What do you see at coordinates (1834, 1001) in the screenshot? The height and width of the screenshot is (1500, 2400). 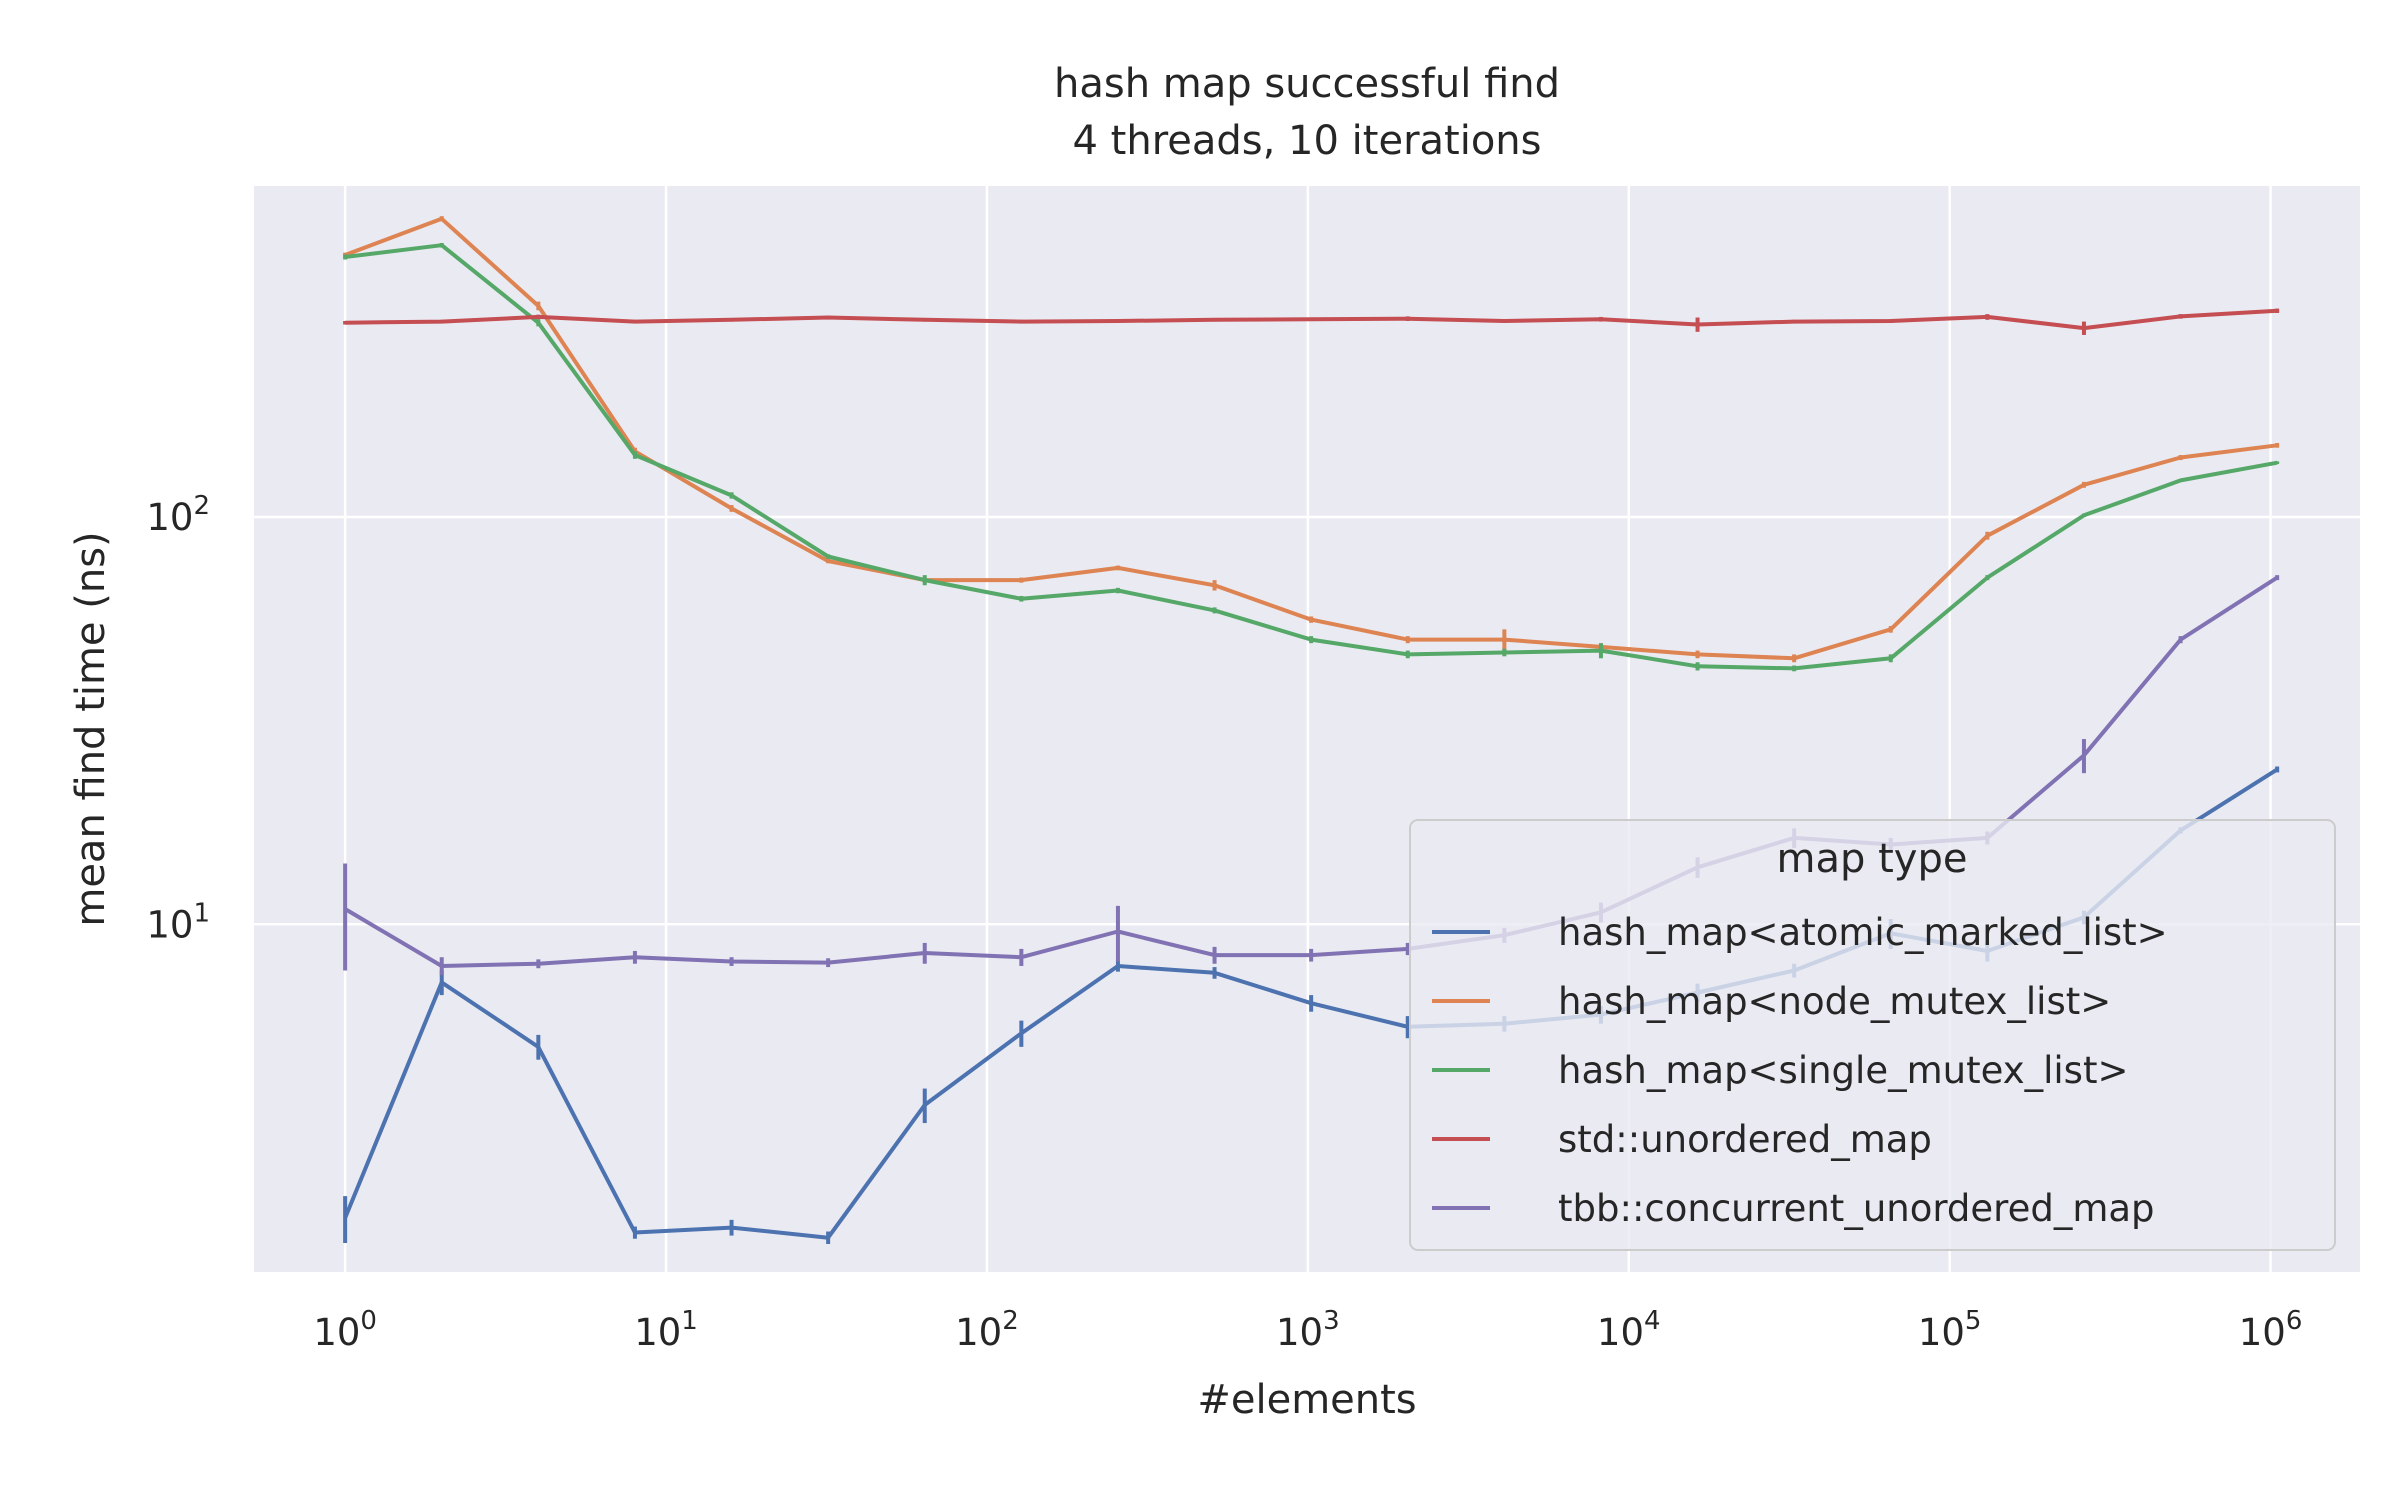 I see `legend-label: hash_map<node_mutex_list>` at bounding box center [1834, 1001].